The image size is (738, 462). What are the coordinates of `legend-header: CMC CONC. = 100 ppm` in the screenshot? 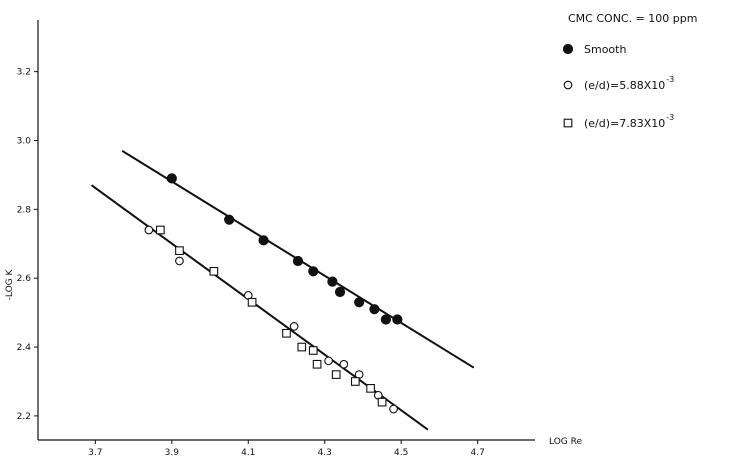 It's located at (632, 18).